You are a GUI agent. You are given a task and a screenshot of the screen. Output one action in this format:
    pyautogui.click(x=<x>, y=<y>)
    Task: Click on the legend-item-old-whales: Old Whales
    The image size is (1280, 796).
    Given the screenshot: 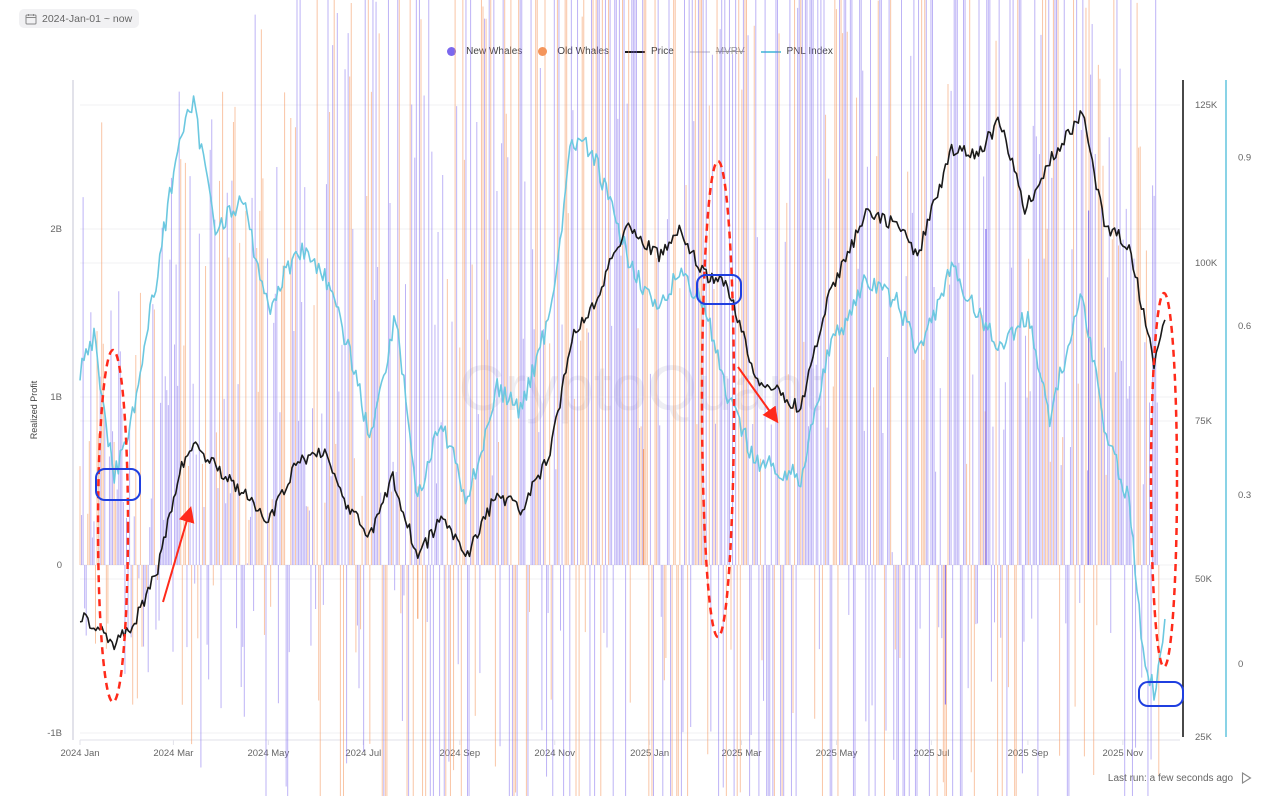 What is the action you would take?
    pyautogui.click(x=573, y=51)
    